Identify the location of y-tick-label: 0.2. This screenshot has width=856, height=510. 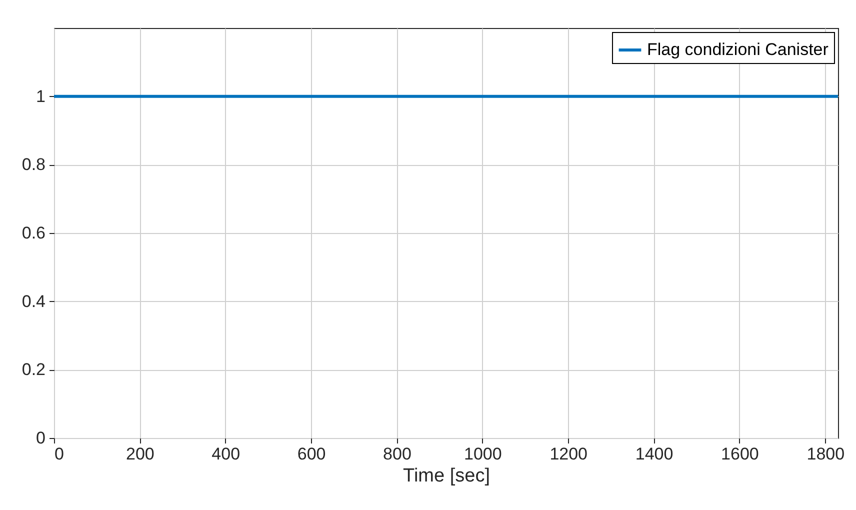
(34, 370).